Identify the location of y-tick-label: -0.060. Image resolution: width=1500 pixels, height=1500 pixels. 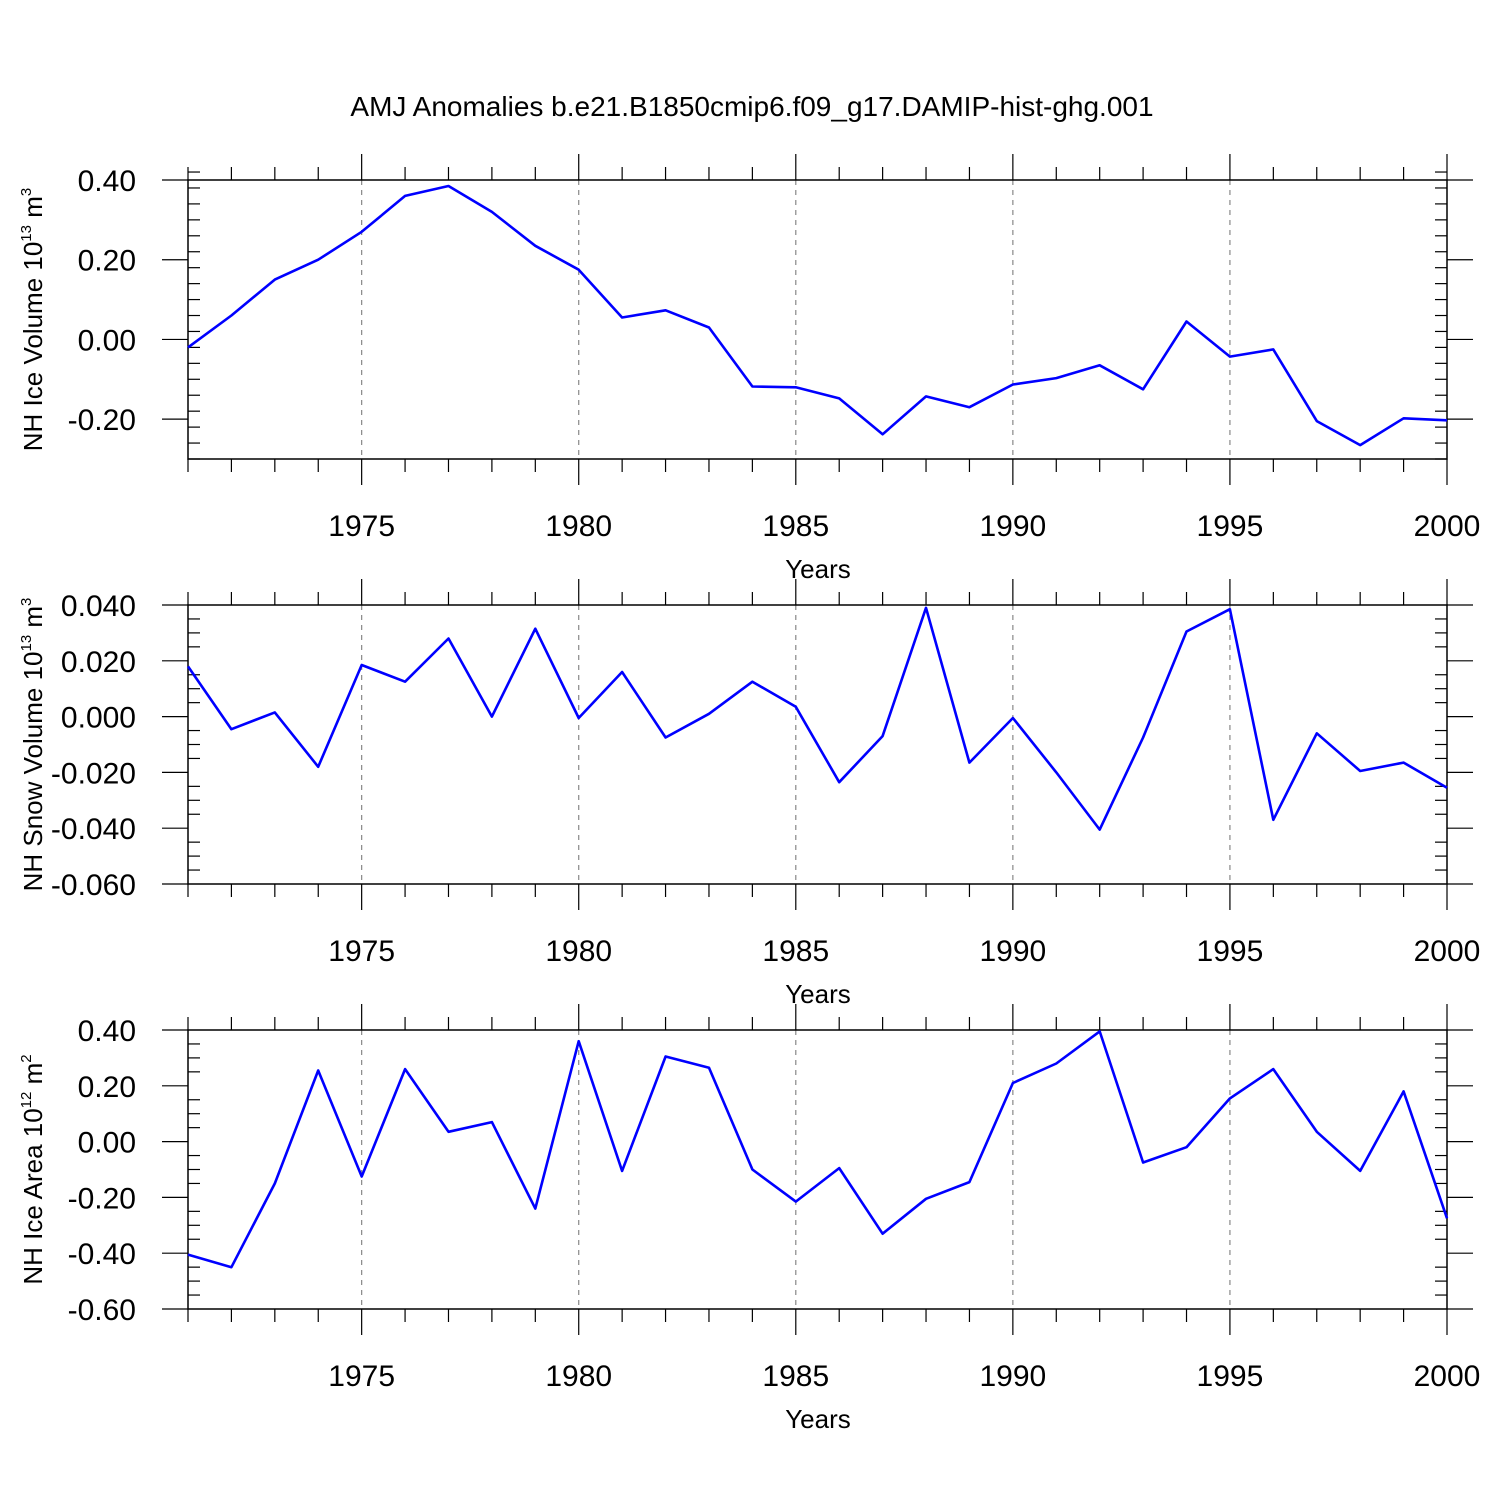
(93, 885).